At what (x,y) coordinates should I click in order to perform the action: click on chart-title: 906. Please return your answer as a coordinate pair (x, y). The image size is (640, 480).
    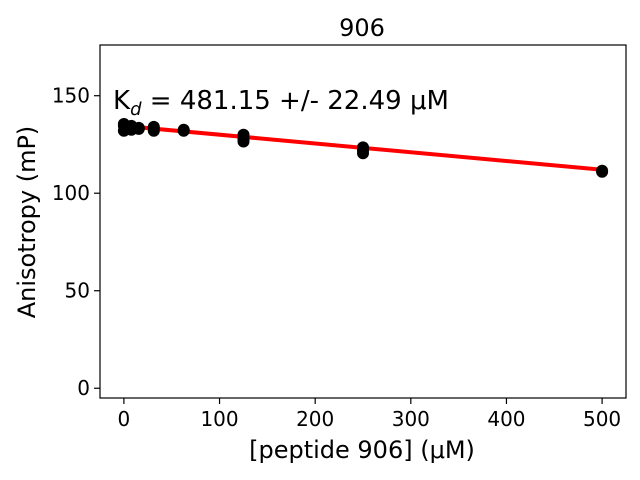
    Looking at the image, I should click on (362, 28).